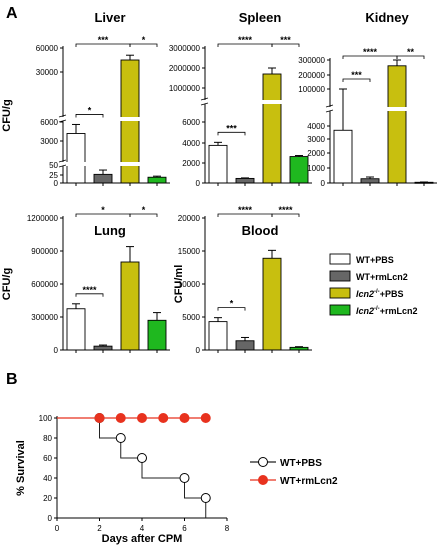 This screenshot has width=437, height=550. Describe the element at coordinates (132, 467) in the screenshot. I see `survival-line-wt-pbs` at that location.